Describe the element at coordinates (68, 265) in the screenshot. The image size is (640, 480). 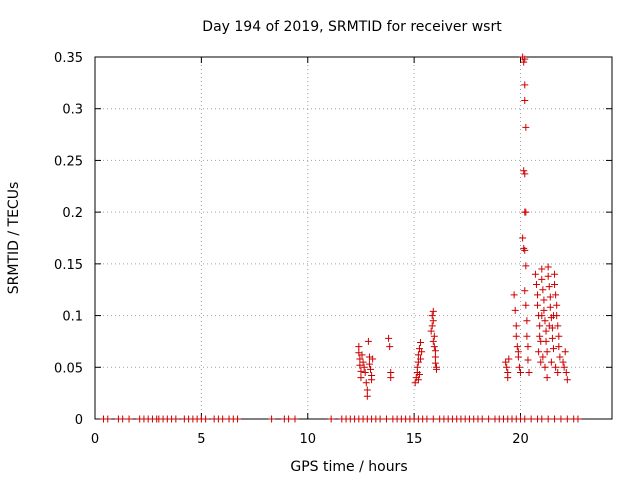
I see `y-tick-label: 0.15` at that location.